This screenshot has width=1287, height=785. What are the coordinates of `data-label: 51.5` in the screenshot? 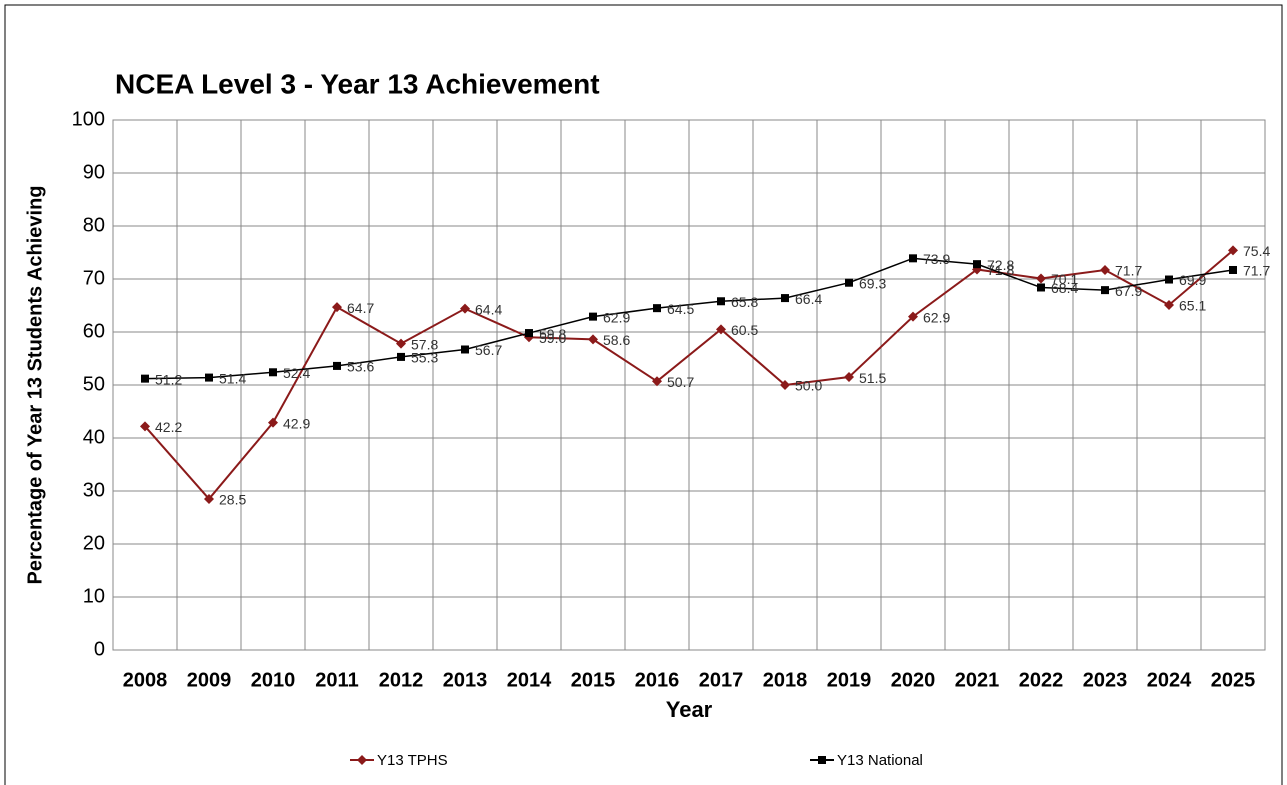 It's located at (872, 378).